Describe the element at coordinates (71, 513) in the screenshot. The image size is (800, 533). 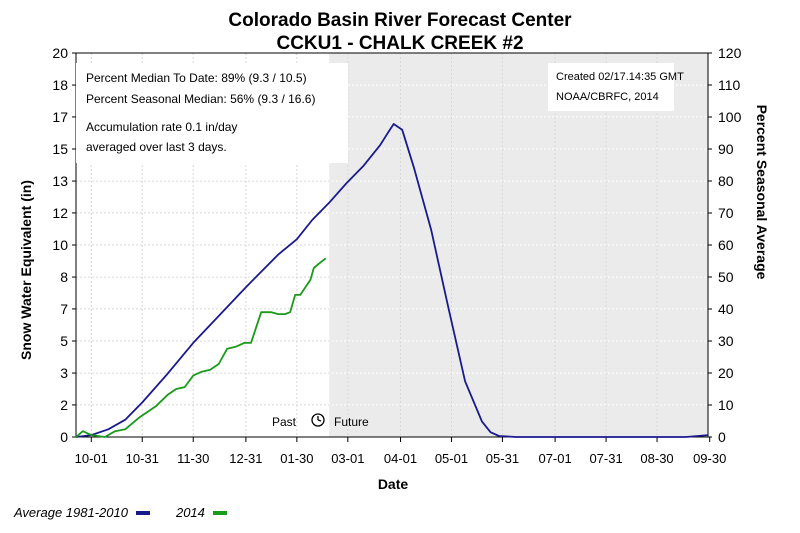
I see `legend-average-label: Average 1981-2010` at that location.